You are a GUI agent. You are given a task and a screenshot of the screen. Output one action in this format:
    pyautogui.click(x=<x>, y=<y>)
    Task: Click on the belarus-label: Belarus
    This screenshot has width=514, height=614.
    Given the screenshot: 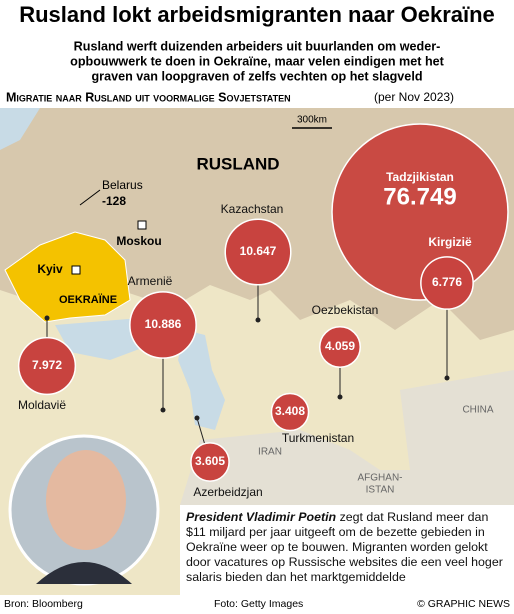 What is the action you would take?
    pyautogui.click(x=122, y=185)
    